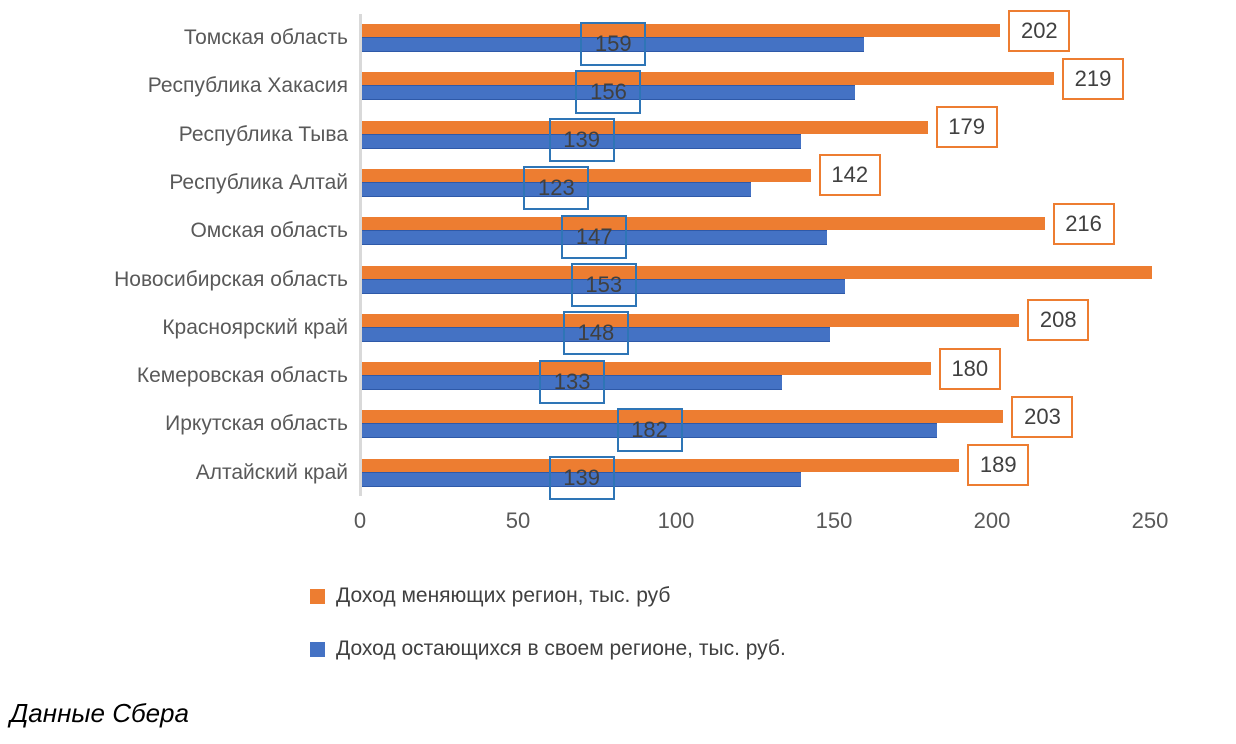 Image resolution: width=1236 pixels, height=744 pixels. What do you see at coordinates (242, 376) in the screenshot?
I see `category-label: Кемеровская область` at bounding box center [242, 376].